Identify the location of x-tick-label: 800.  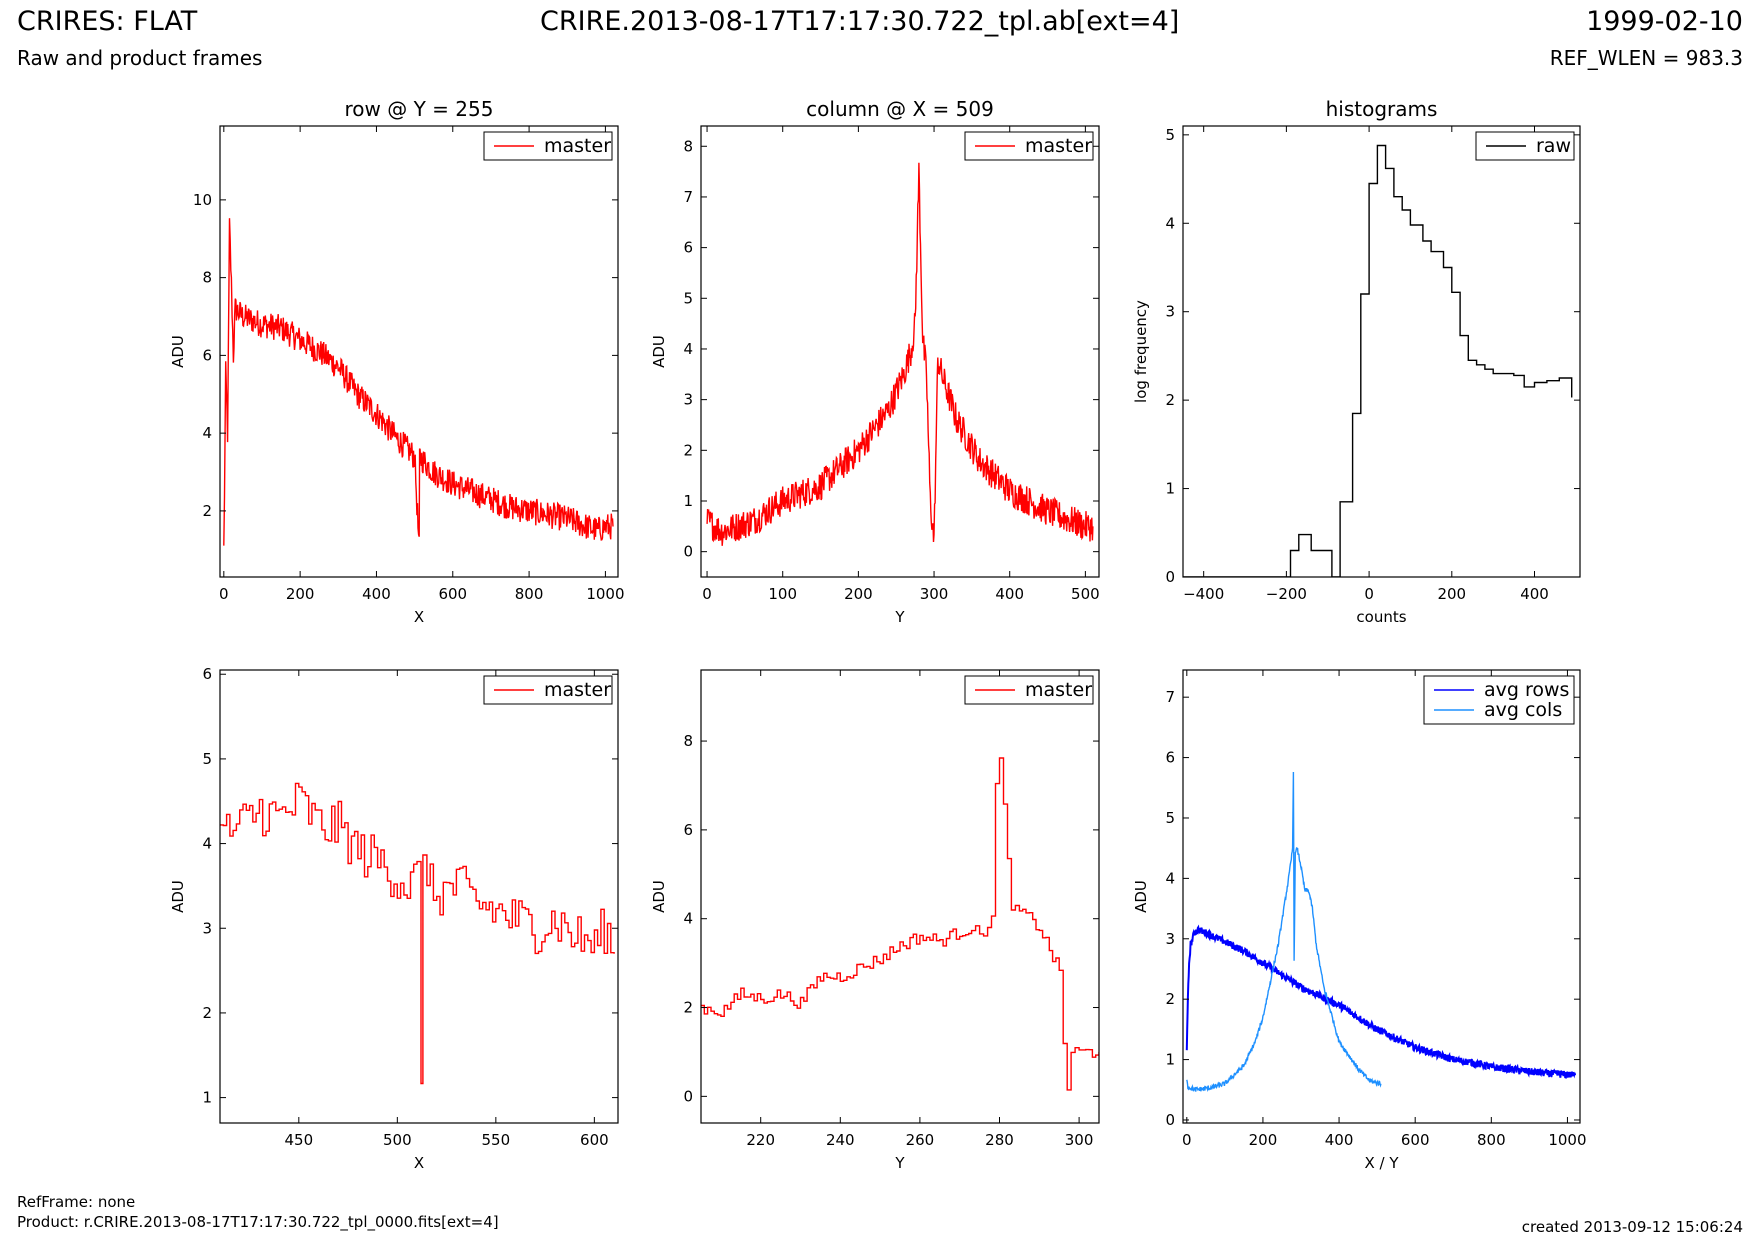
(529, 594).